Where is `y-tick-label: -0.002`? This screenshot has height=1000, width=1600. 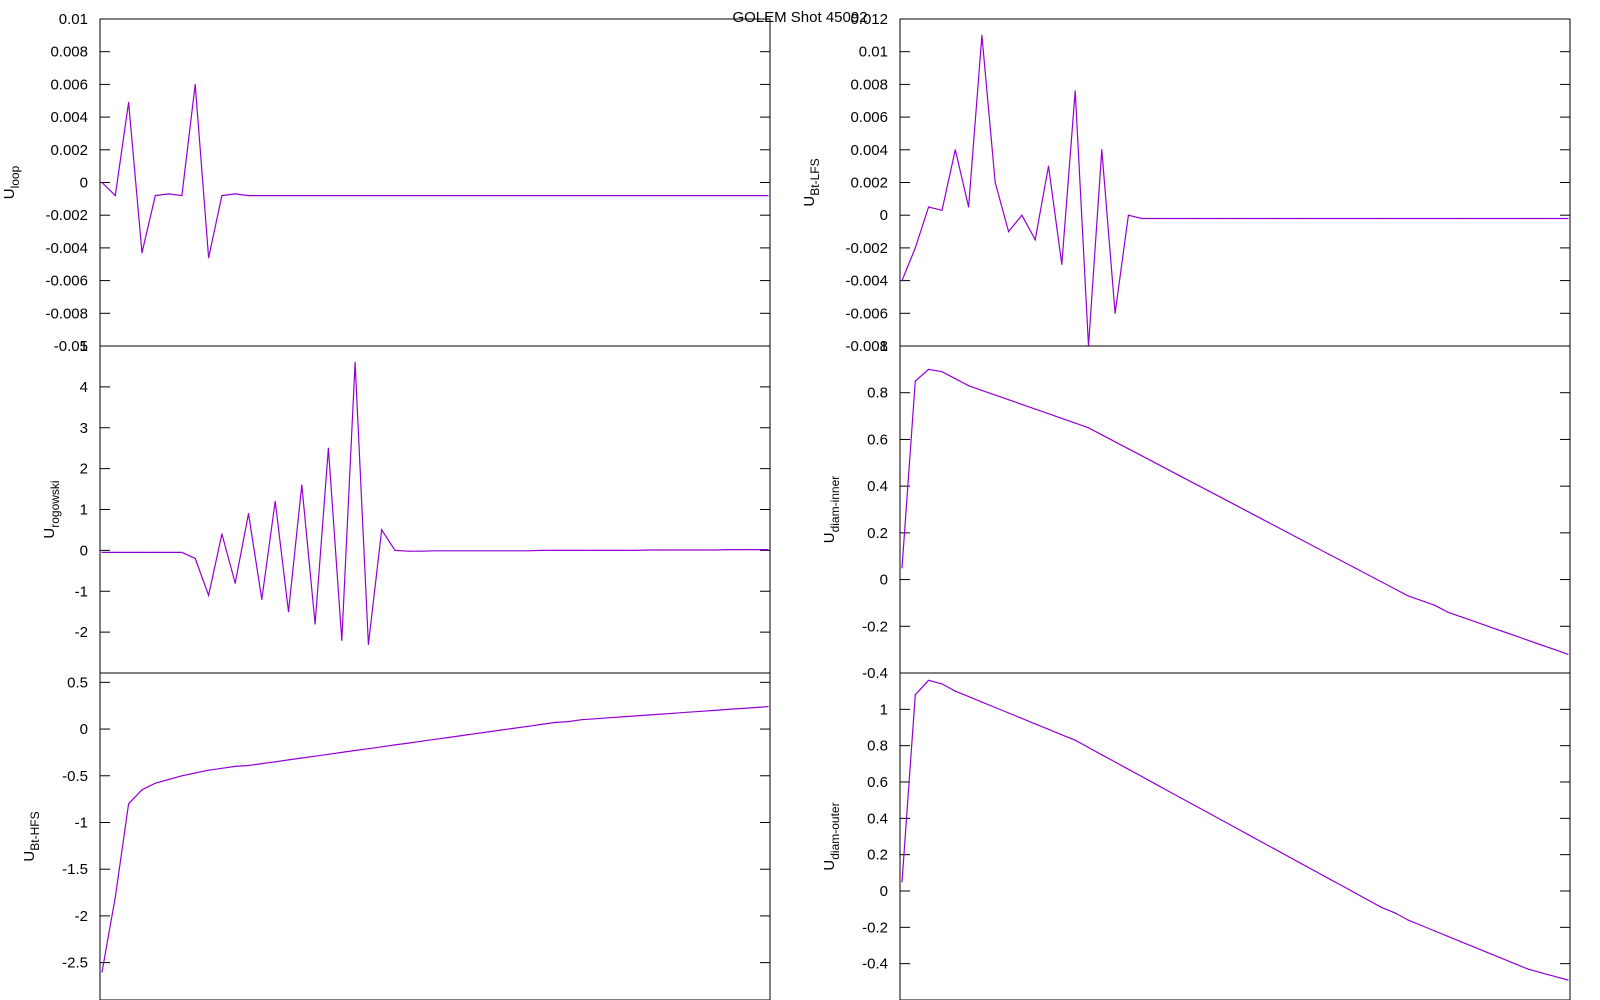
y-tick-label: -0.002 is located at coordinates (66, 215).